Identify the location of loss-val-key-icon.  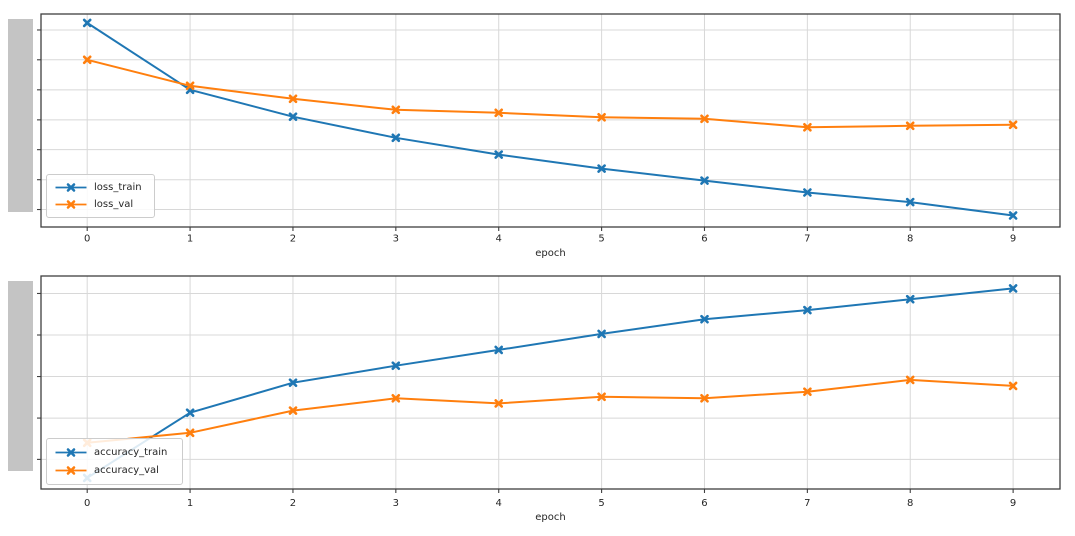
(71, 204).